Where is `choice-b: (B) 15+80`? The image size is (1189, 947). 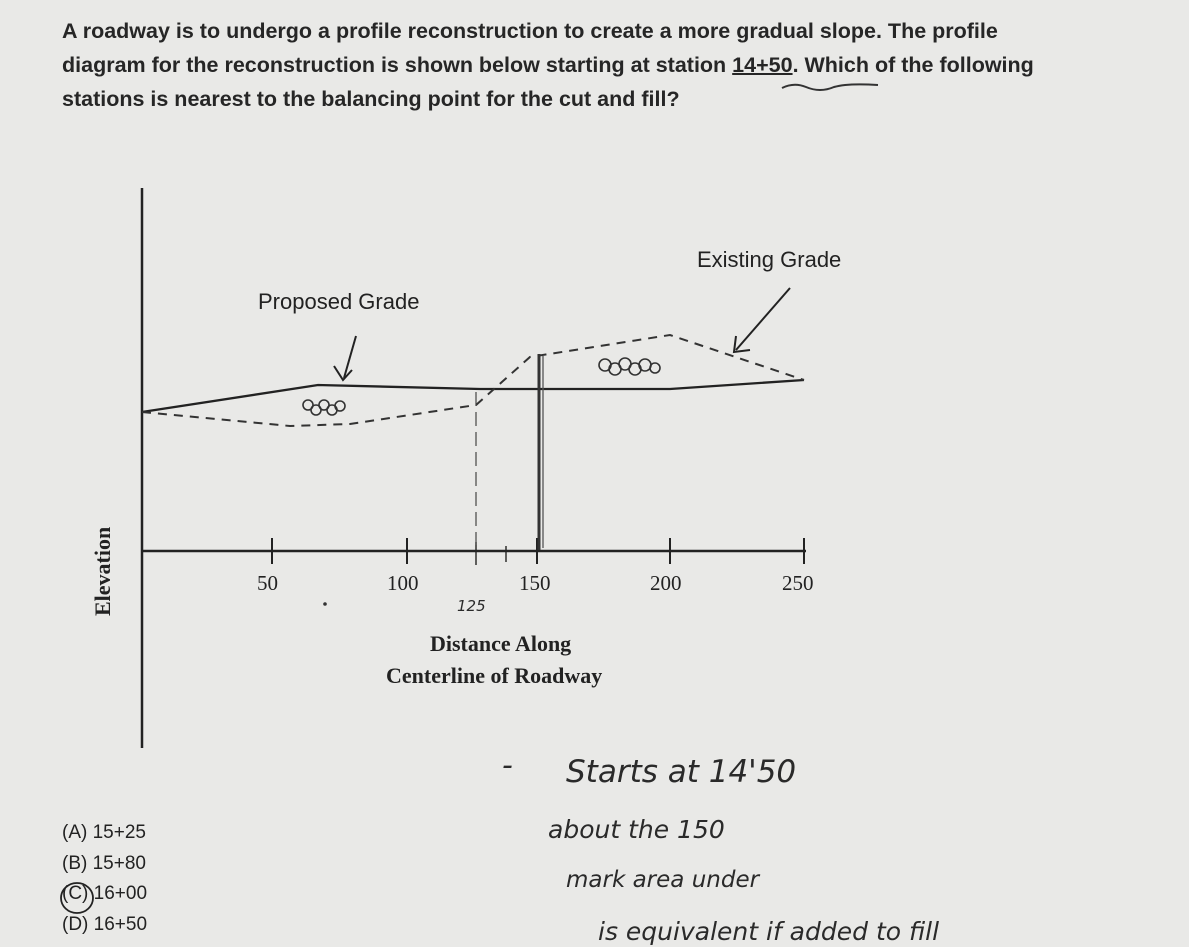
choice-b: (B) 15+80 is located at coordinates (104, 863).